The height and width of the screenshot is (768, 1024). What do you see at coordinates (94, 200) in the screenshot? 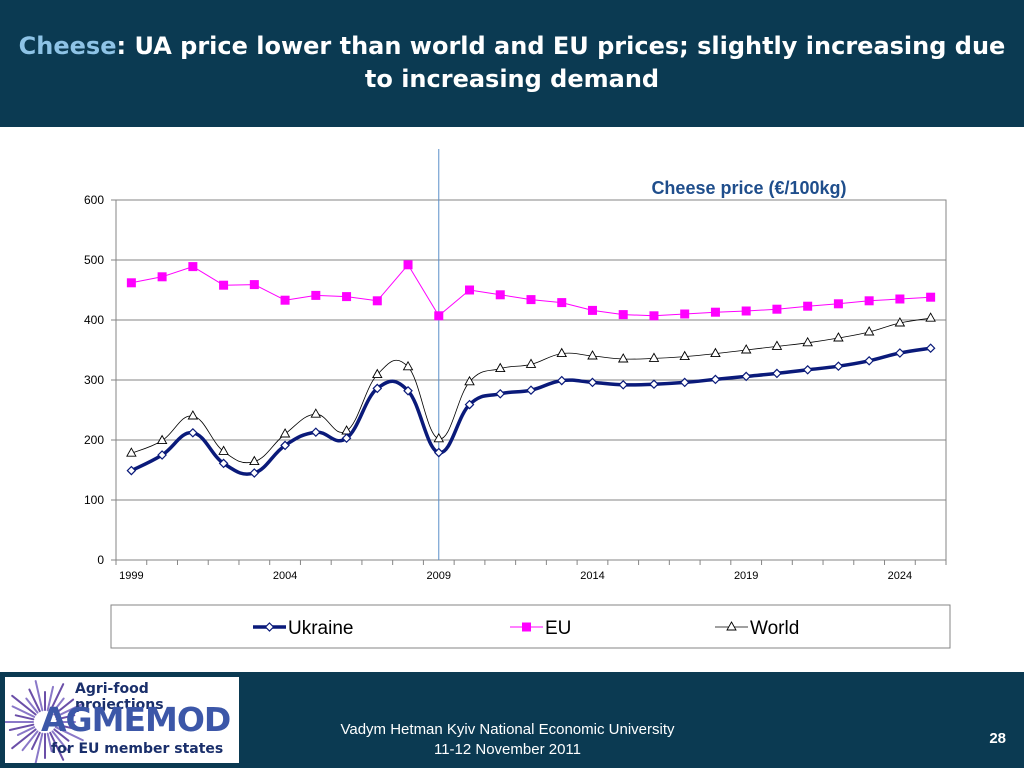
I see `y-tick-label: 600` at bounding box center [94, 200].